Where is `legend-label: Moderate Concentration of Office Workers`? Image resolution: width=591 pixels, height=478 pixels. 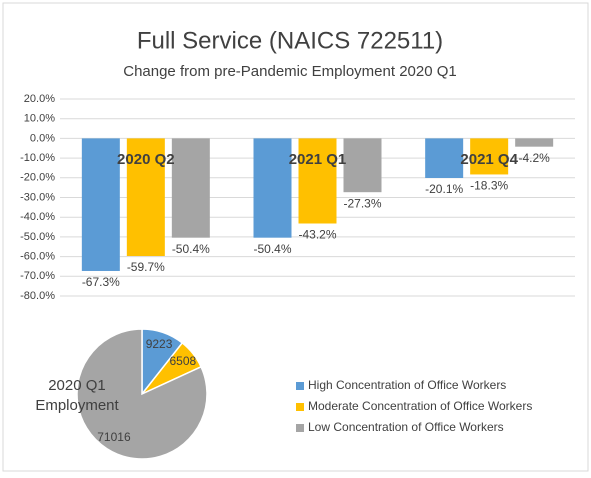 legend-label: Moderate Concentration of Office Workers is located at coordinates (420, 406).